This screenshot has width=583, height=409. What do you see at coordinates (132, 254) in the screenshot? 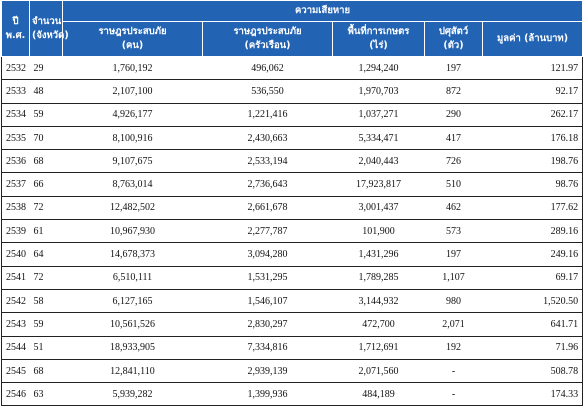
I see `table-cell: 14,678,373` at bounding box center [132, 254].